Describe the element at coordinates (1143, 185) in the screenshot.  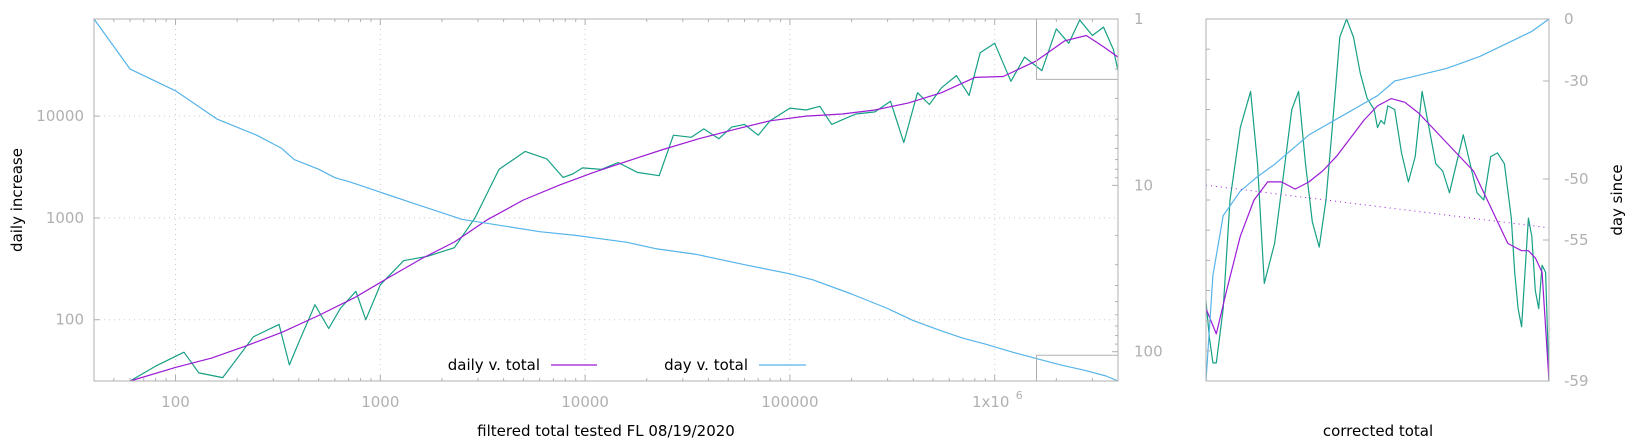
I see `y2-tick-label: 10` at that location.